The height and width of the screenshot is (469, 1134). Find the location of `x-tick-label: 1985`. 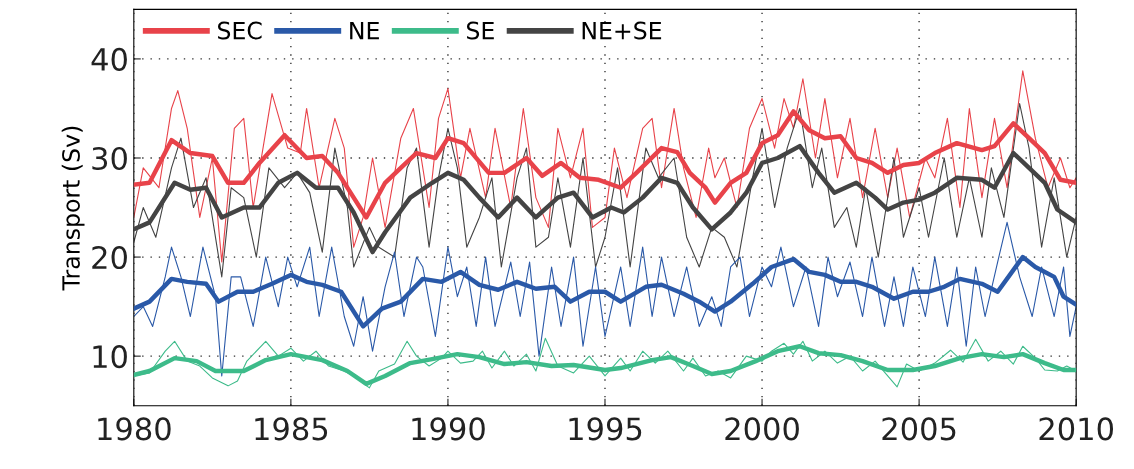

x-tick-label: 1985 is located at coordinates (291, 429).